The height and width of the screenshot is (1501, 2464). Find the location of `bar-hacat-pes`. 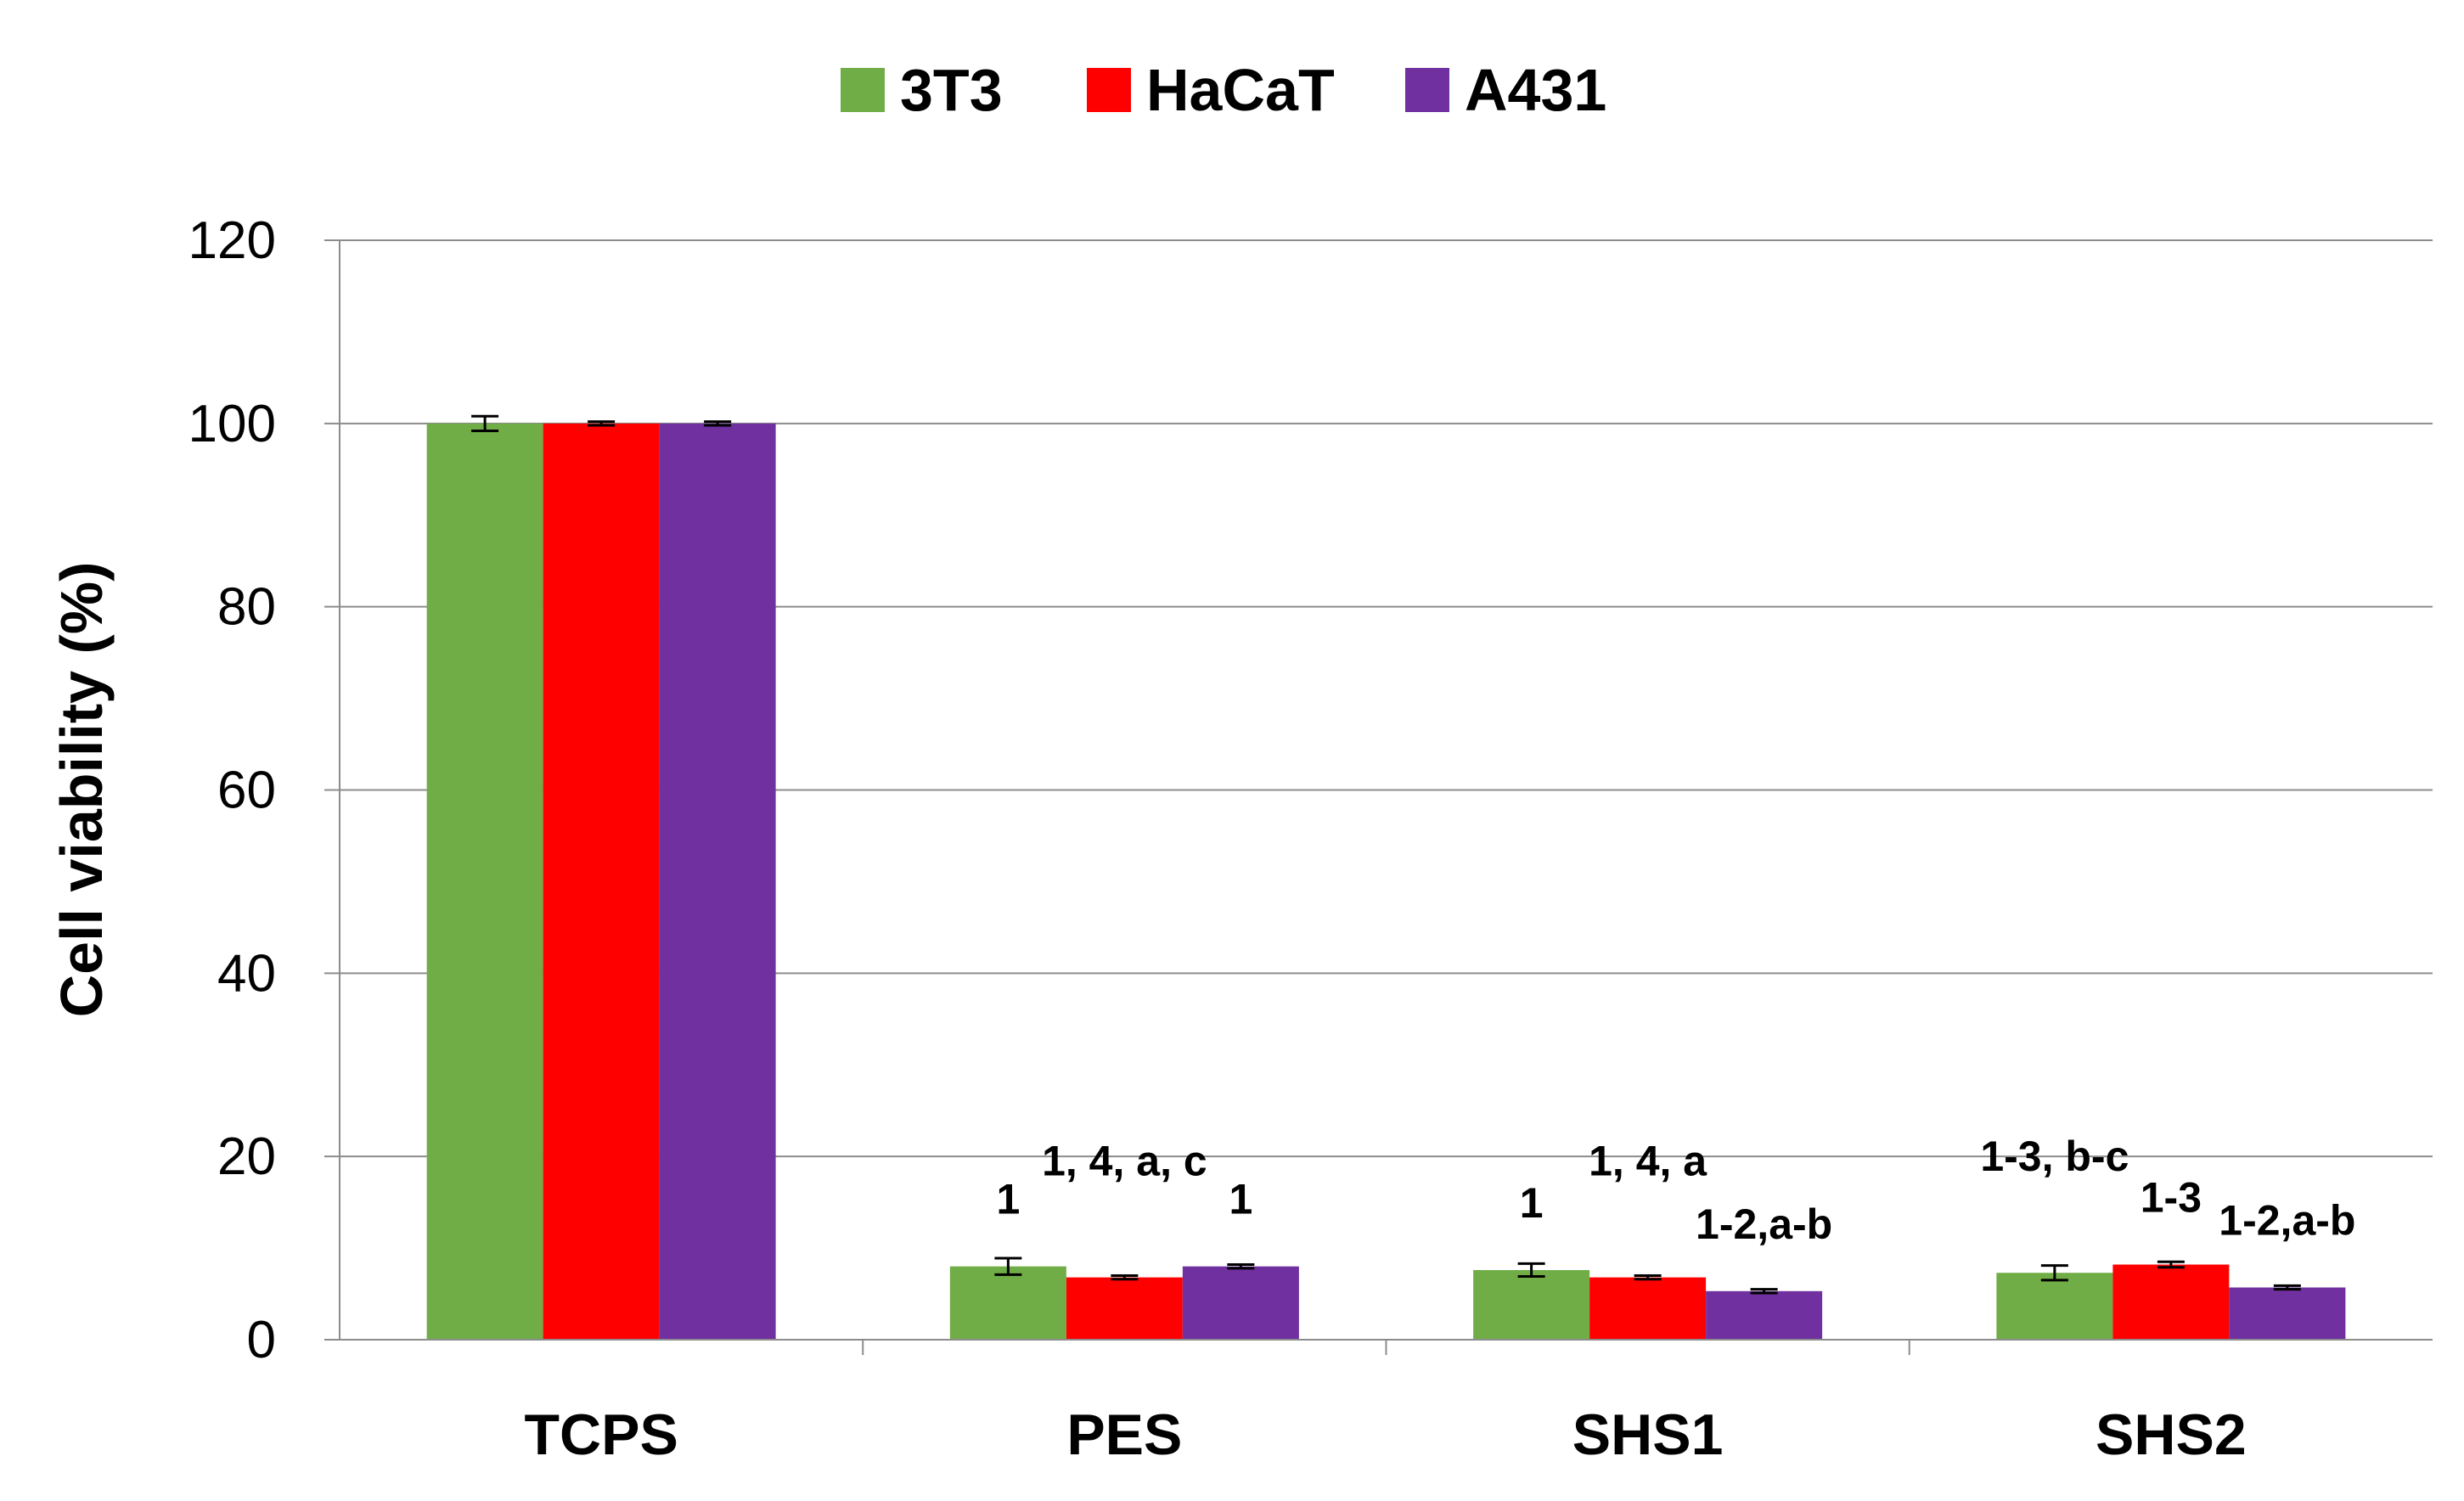

bar-hacat-pes is located at coordinates (1124, 1308).